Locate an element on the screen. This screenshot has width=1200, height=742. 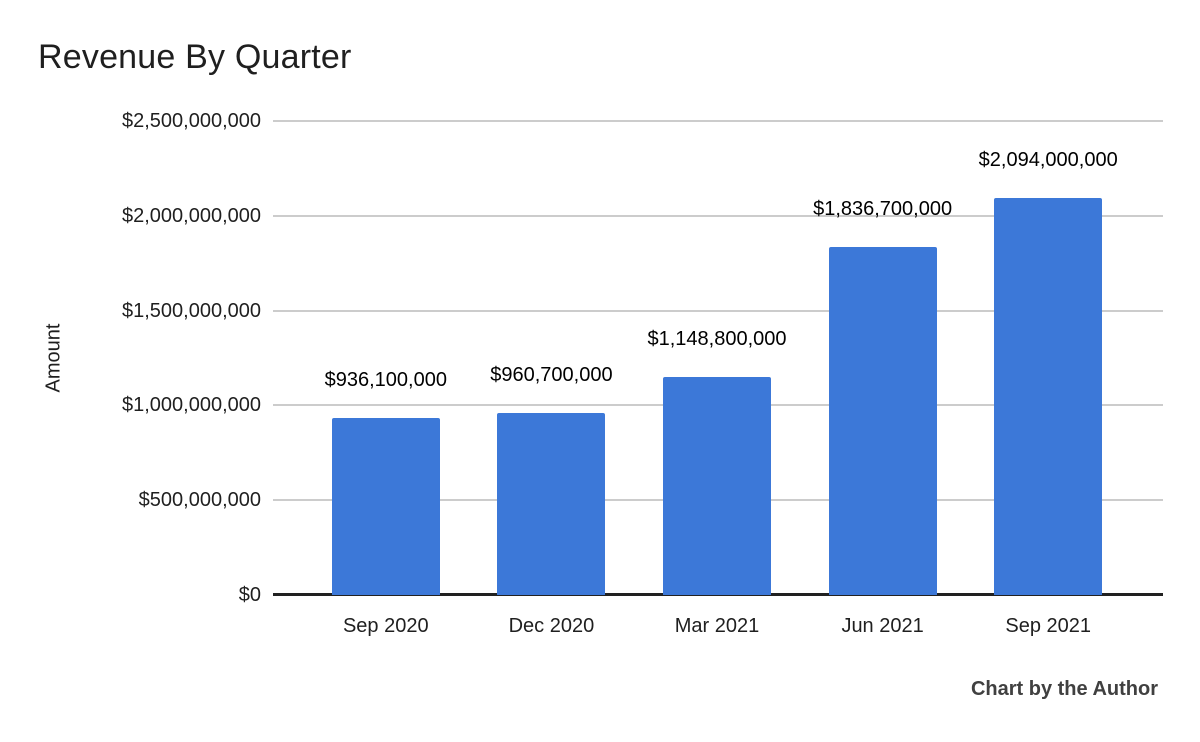
y-tick-label: $2,500,000,000 is located at coordinates (191, 121).